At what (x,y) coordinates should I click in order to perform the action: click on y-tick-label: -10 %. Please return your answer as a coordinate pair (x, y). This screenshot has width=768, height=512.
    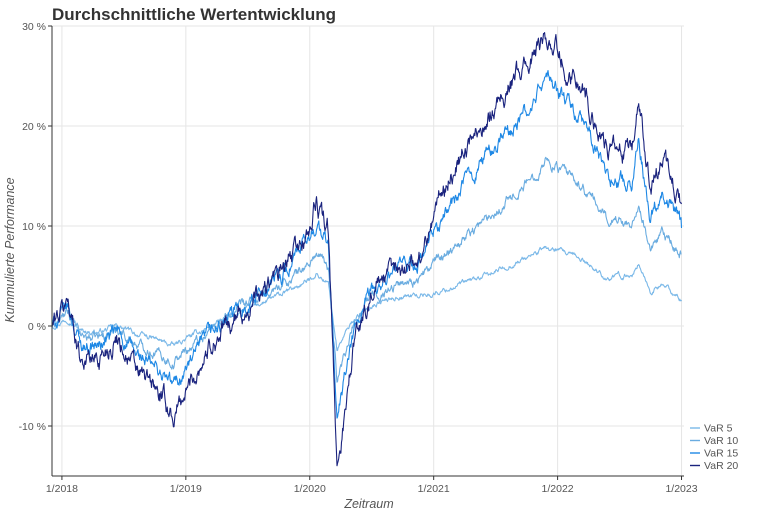
    Looking at the image, I should click on (32, 427).